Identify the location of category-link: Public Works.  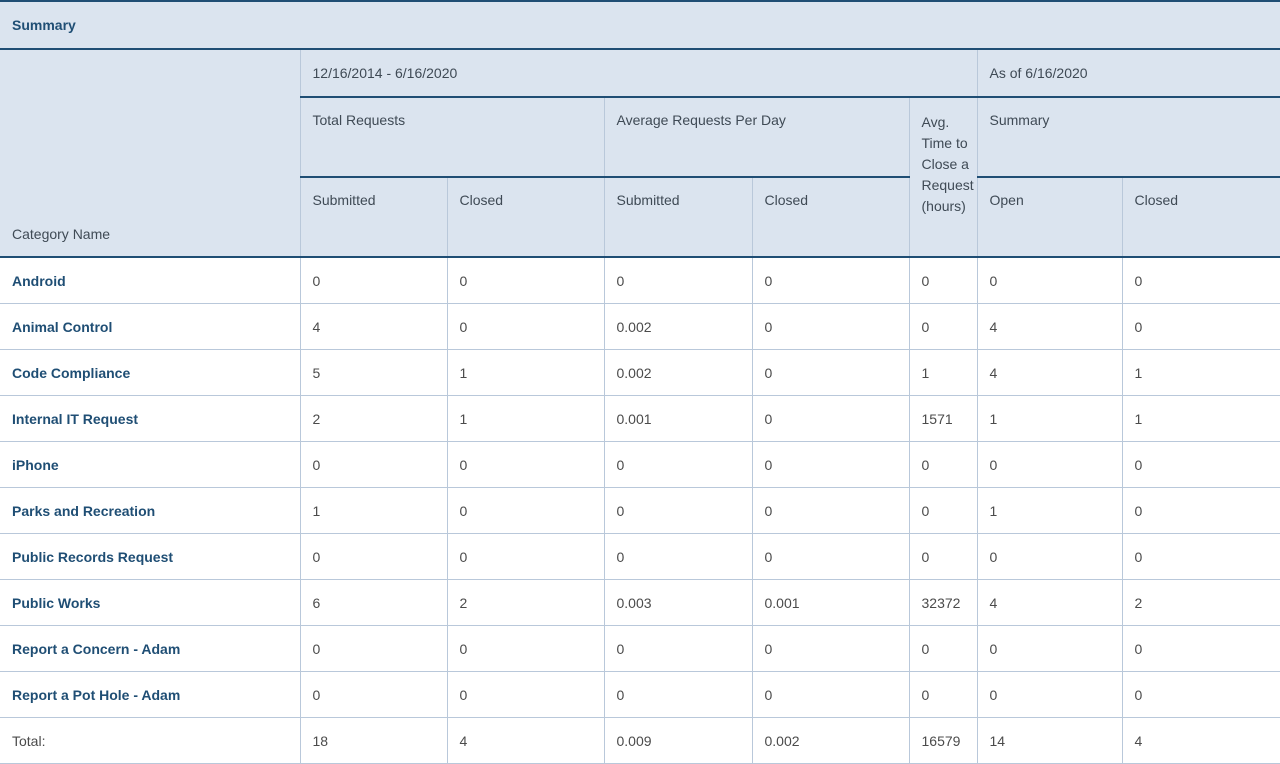
(150, 602).